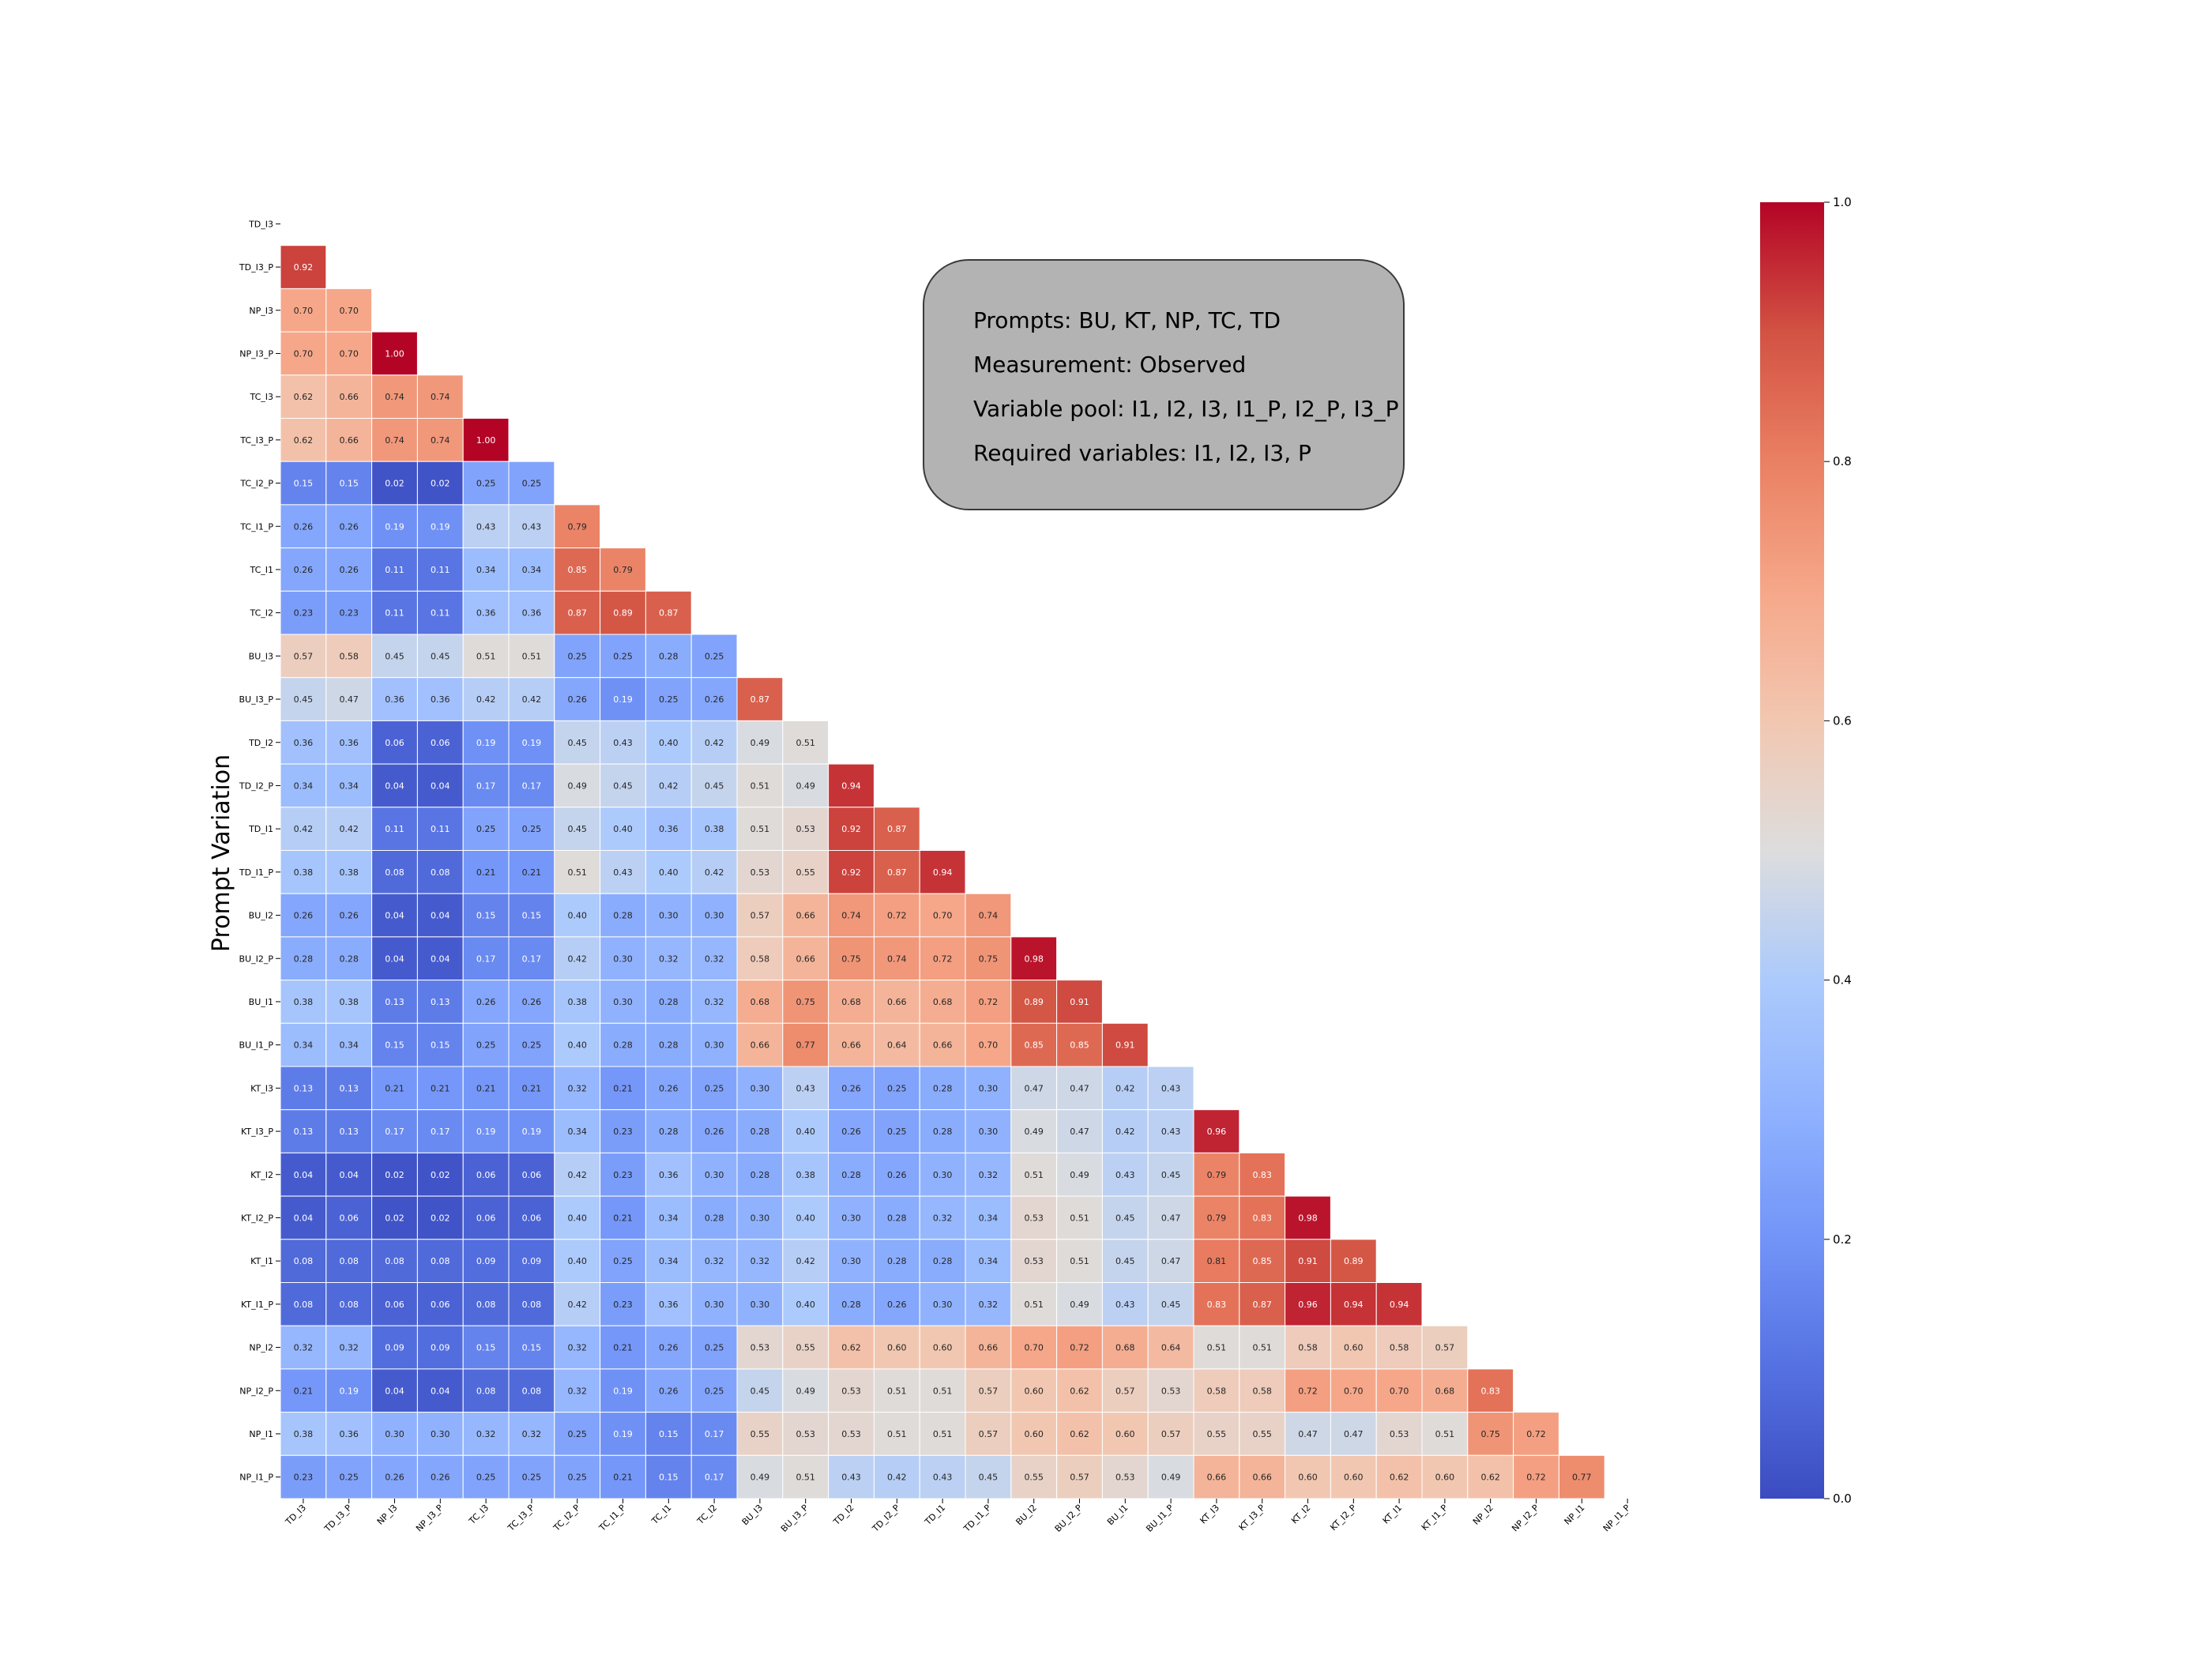  I want to click on x-tick-label: TD_I3, so click(296, 1515).